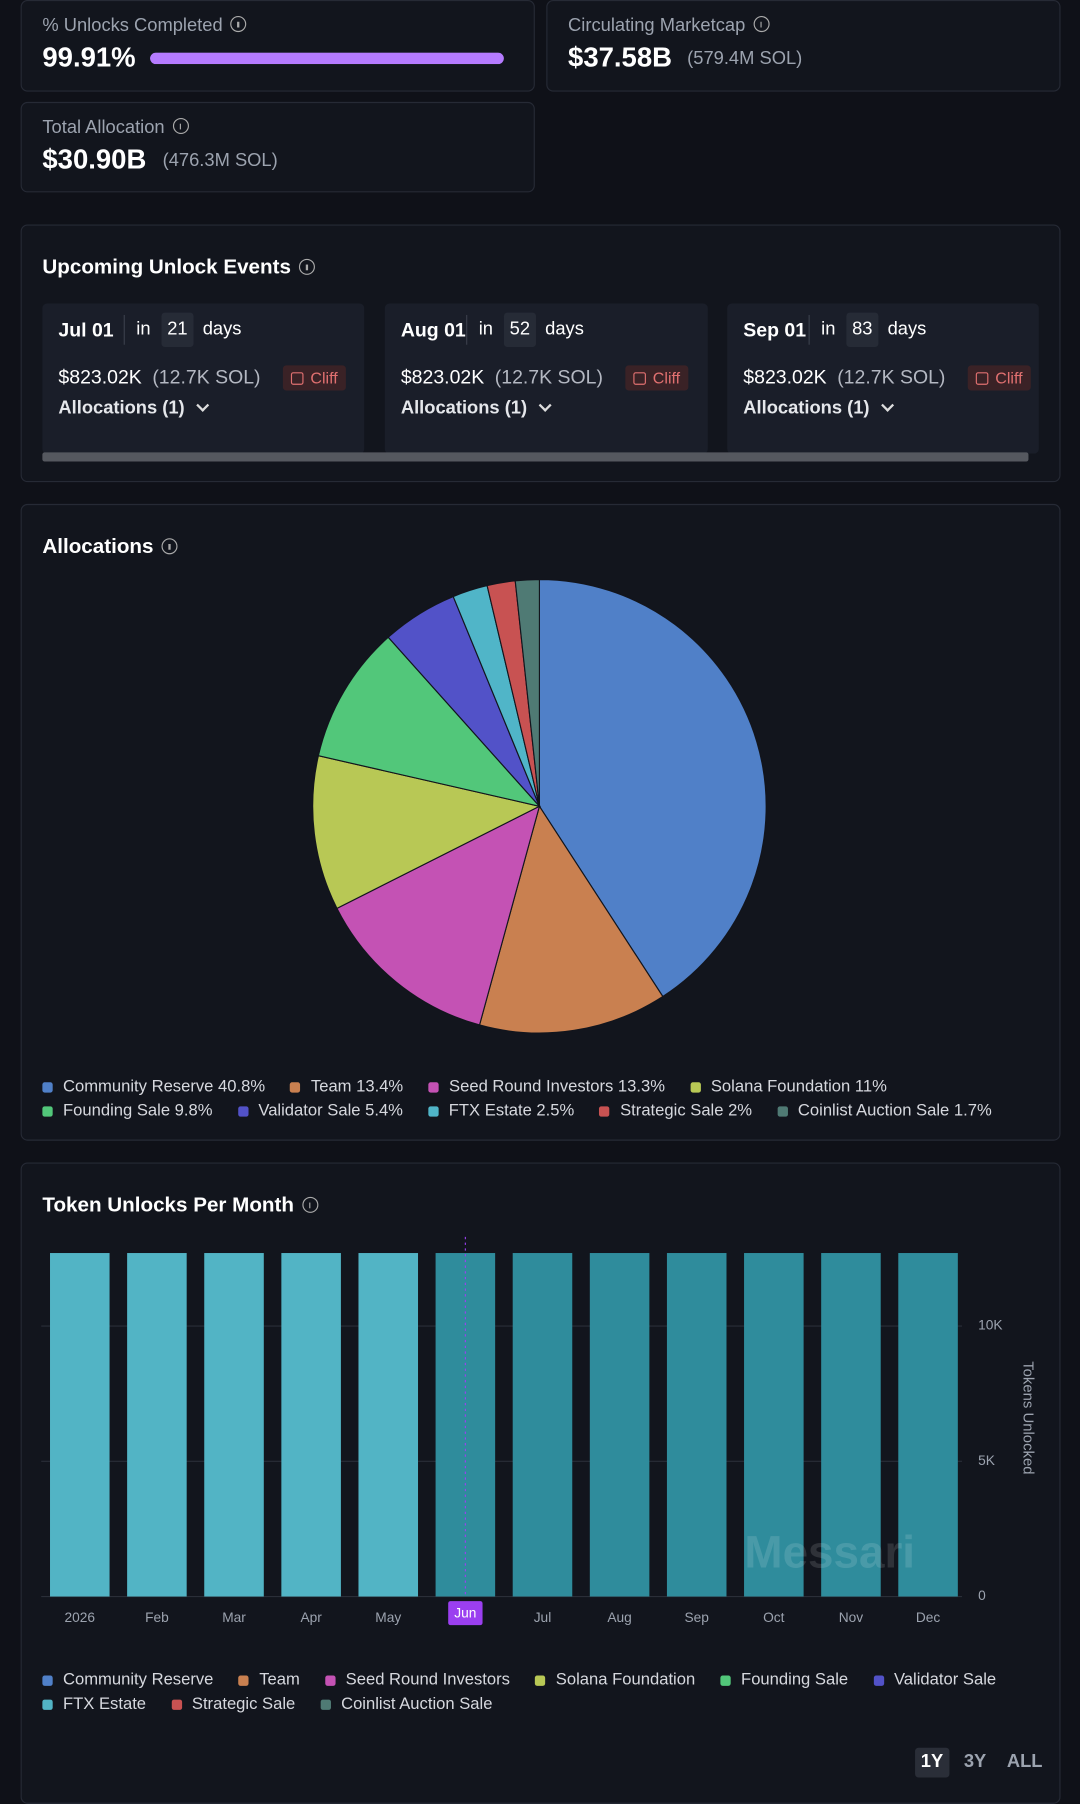  I want to click on legend-item: Solana Foundation, so click(615, 1680).